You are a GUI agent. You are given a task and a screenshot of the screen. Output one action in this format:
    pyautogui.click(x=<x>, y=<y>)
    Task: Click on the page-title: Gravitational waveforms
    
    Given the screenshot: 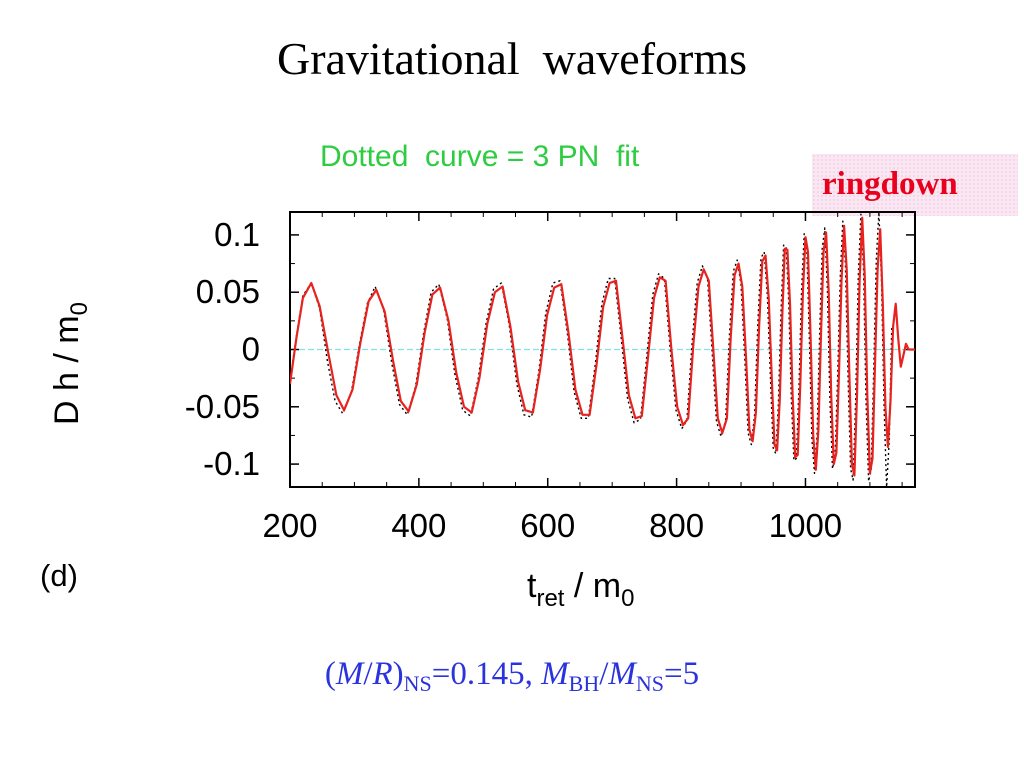 What is the action you would take?
    pyautogui.click(x=512, y=58)
    